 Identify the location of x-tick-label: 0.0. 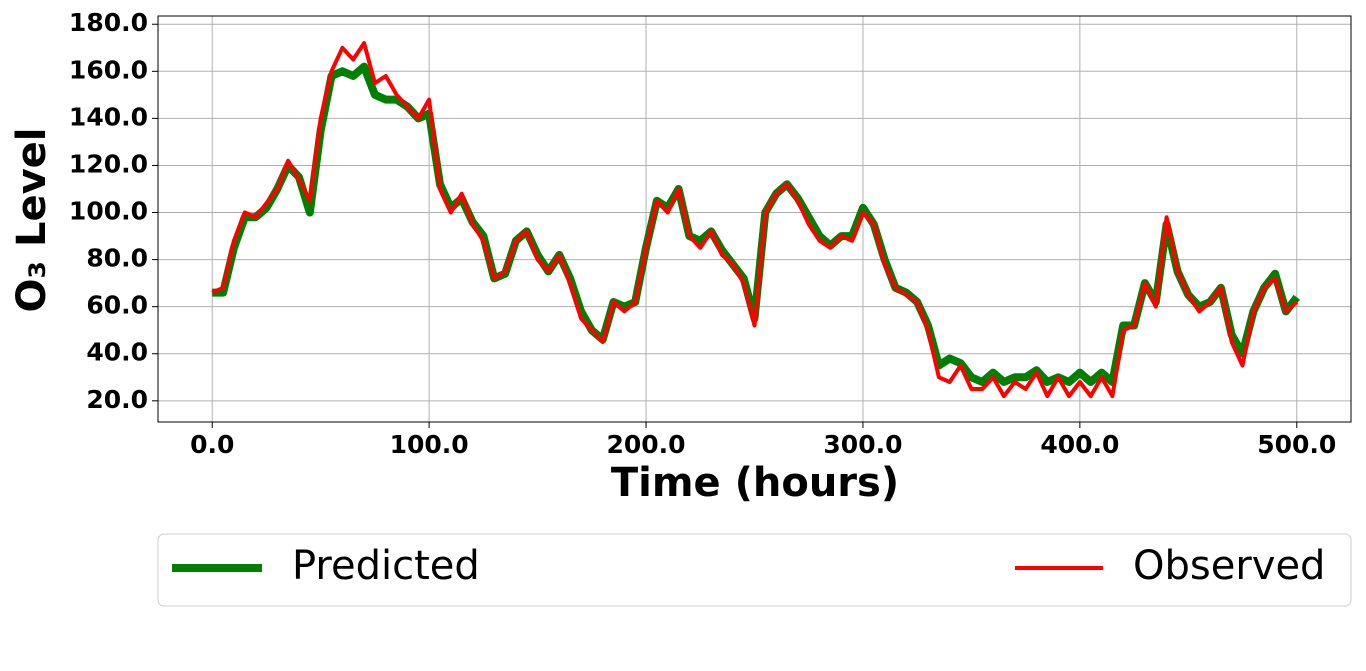
(212, 444).